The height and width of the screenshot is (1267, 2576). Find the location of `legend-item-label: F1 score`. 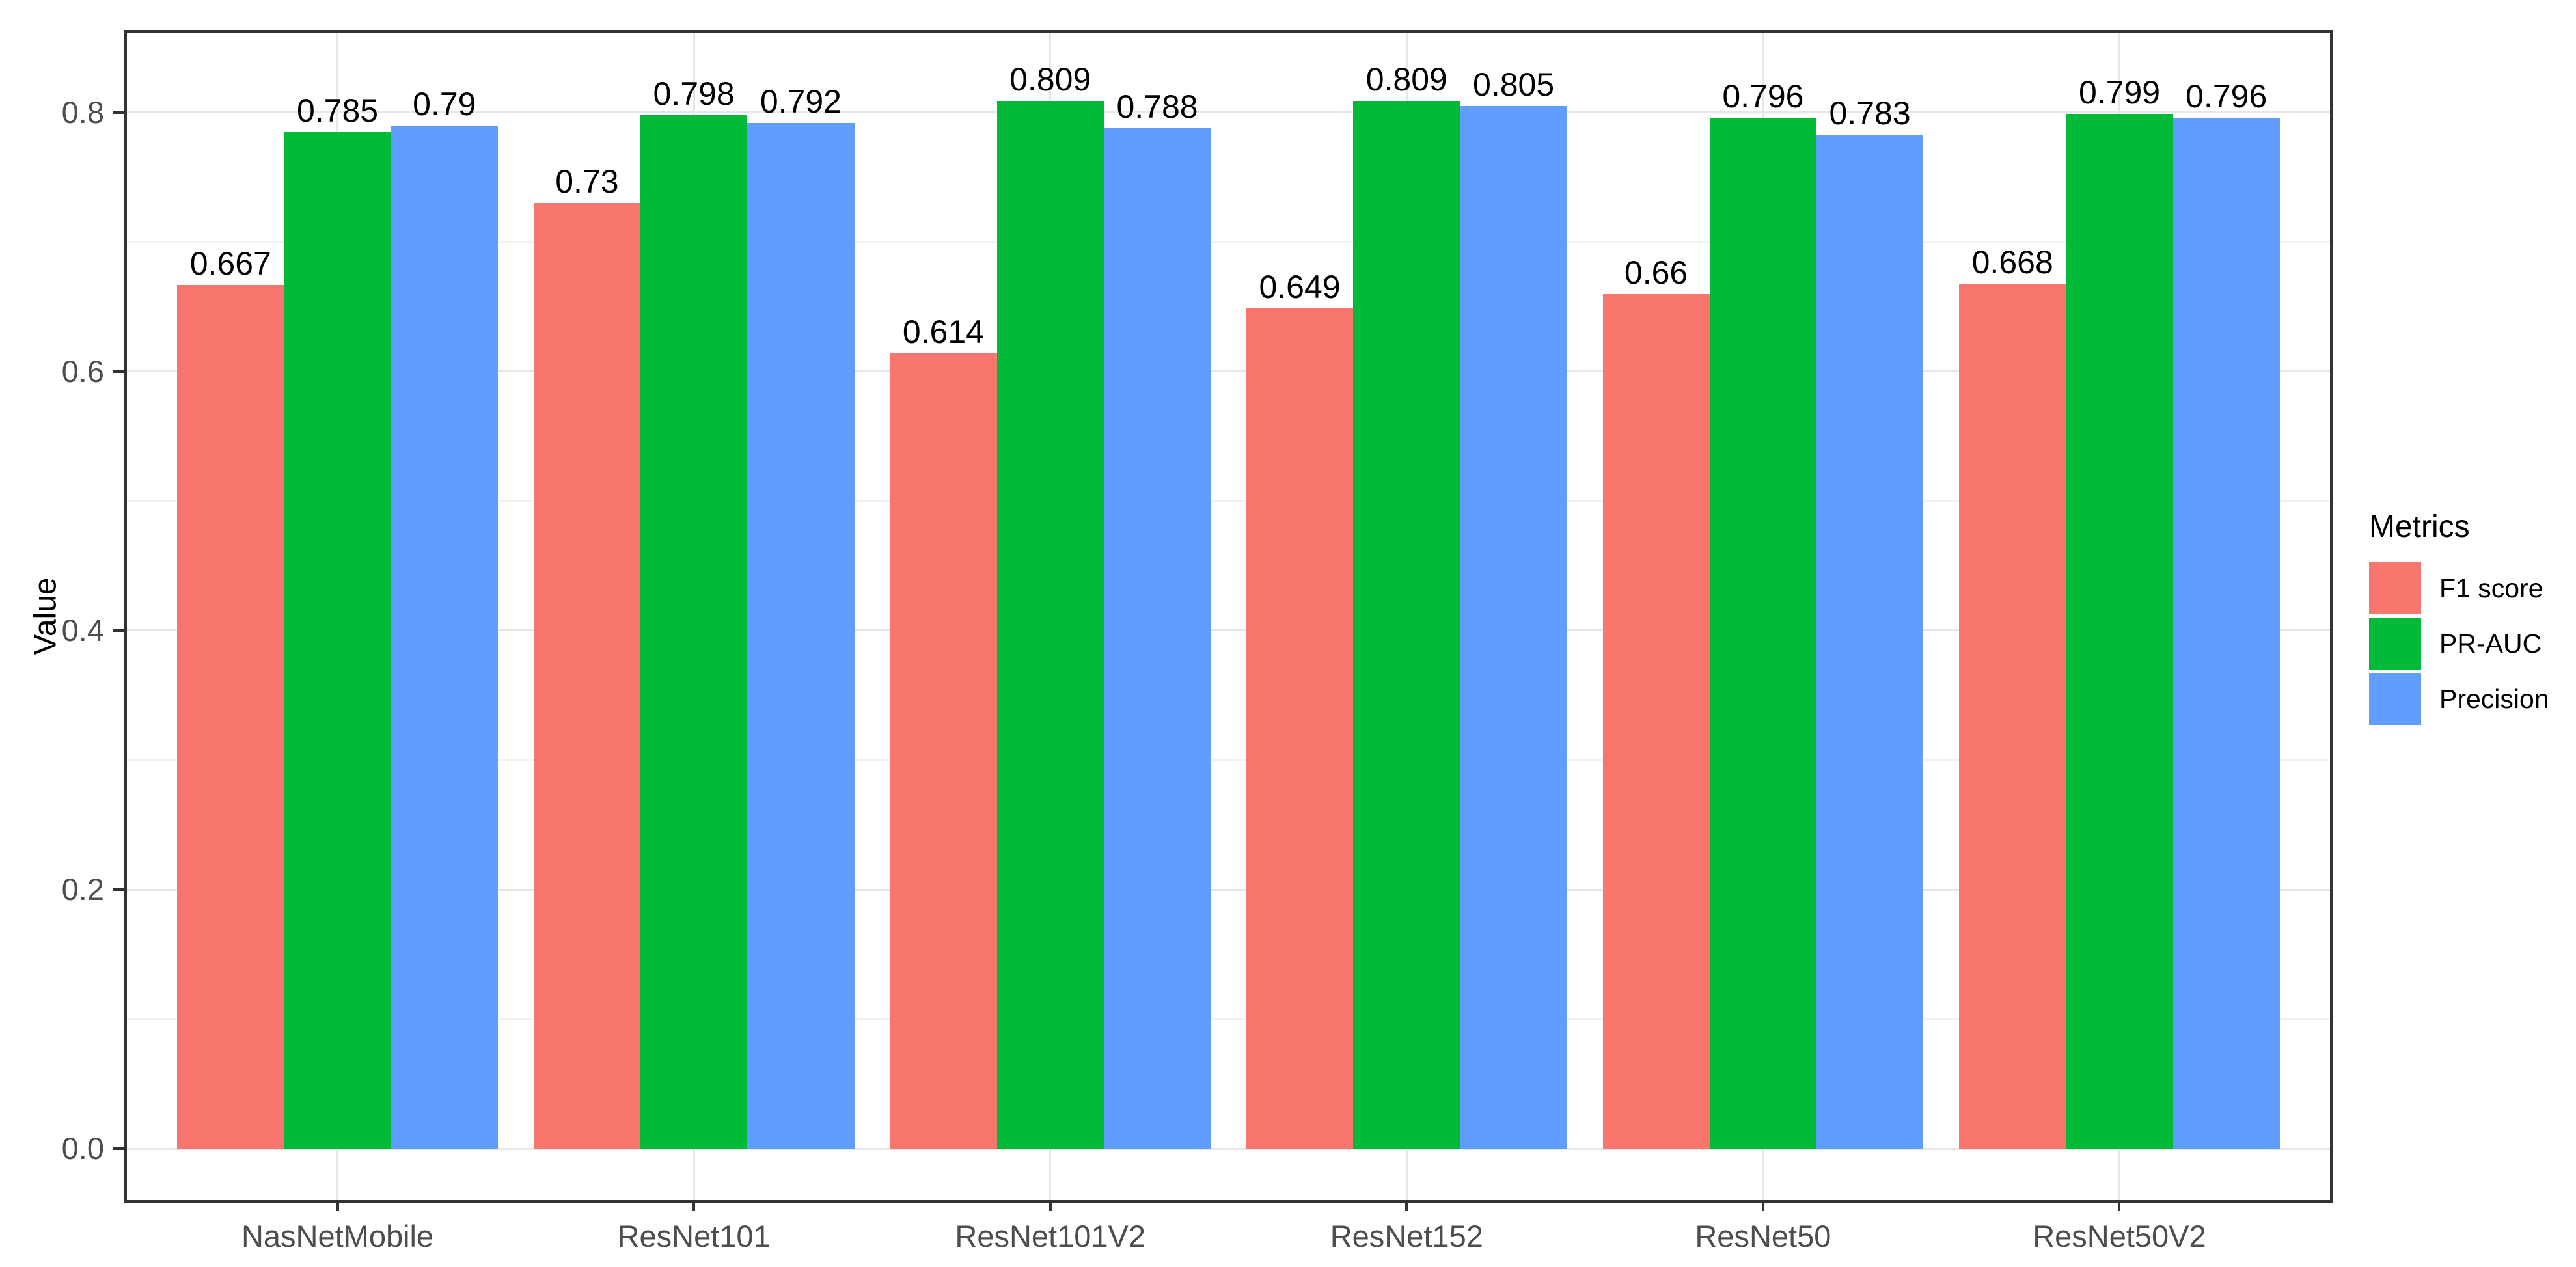

legend-item-label: F1 score is located at coordinates (2491, 588).